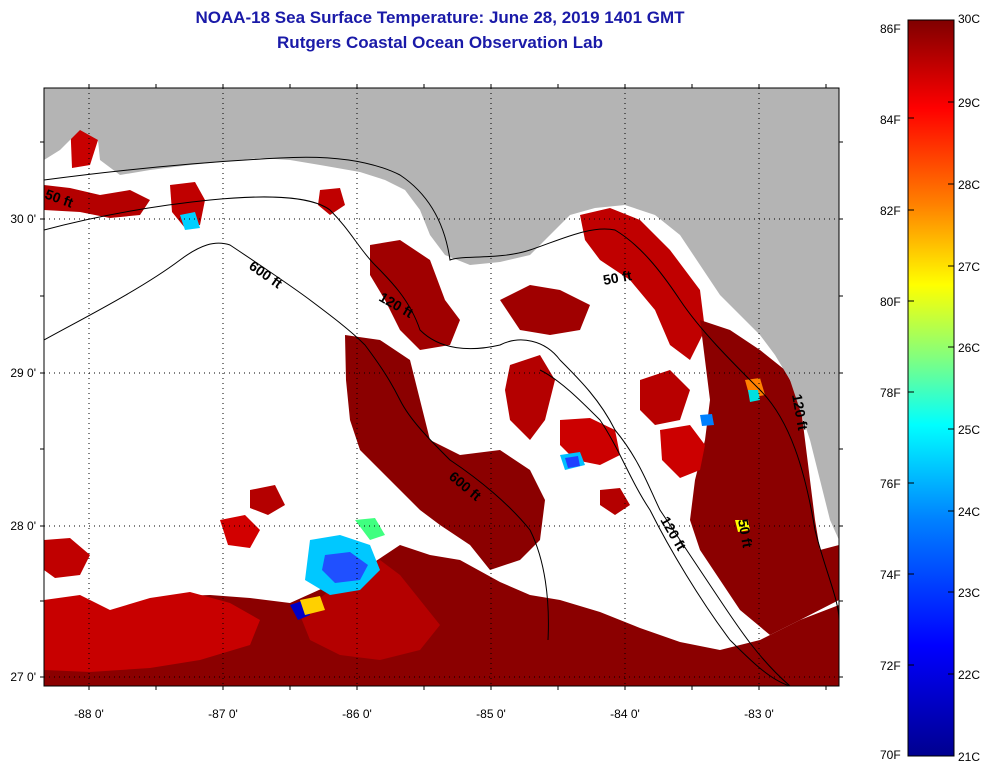 The height and width of the screenshot is (770, 992). Describe the element at coordinates (745, 533) in the screenshot. I see `contour-label-50ft-coast: 50 ft` at that location.